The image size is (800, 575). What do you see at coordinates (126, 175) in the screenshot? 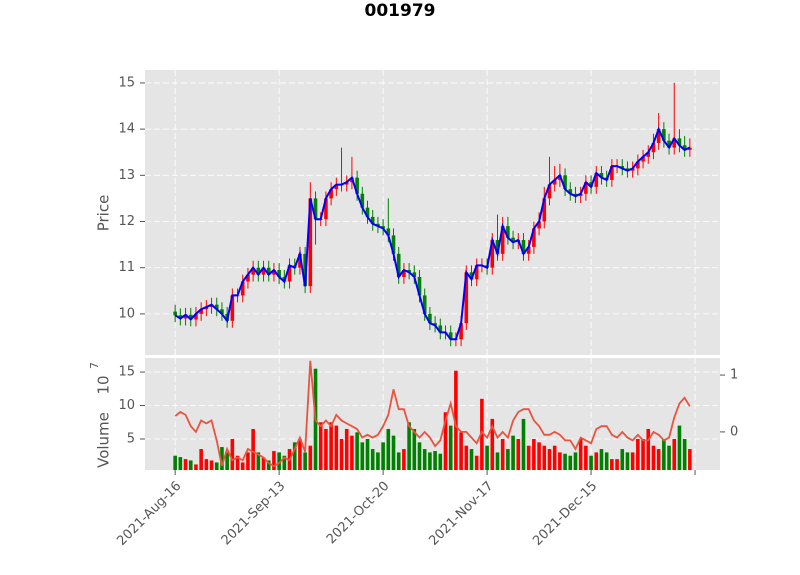
I see `y-tick-label: 13` at bounding box center [126, 175].